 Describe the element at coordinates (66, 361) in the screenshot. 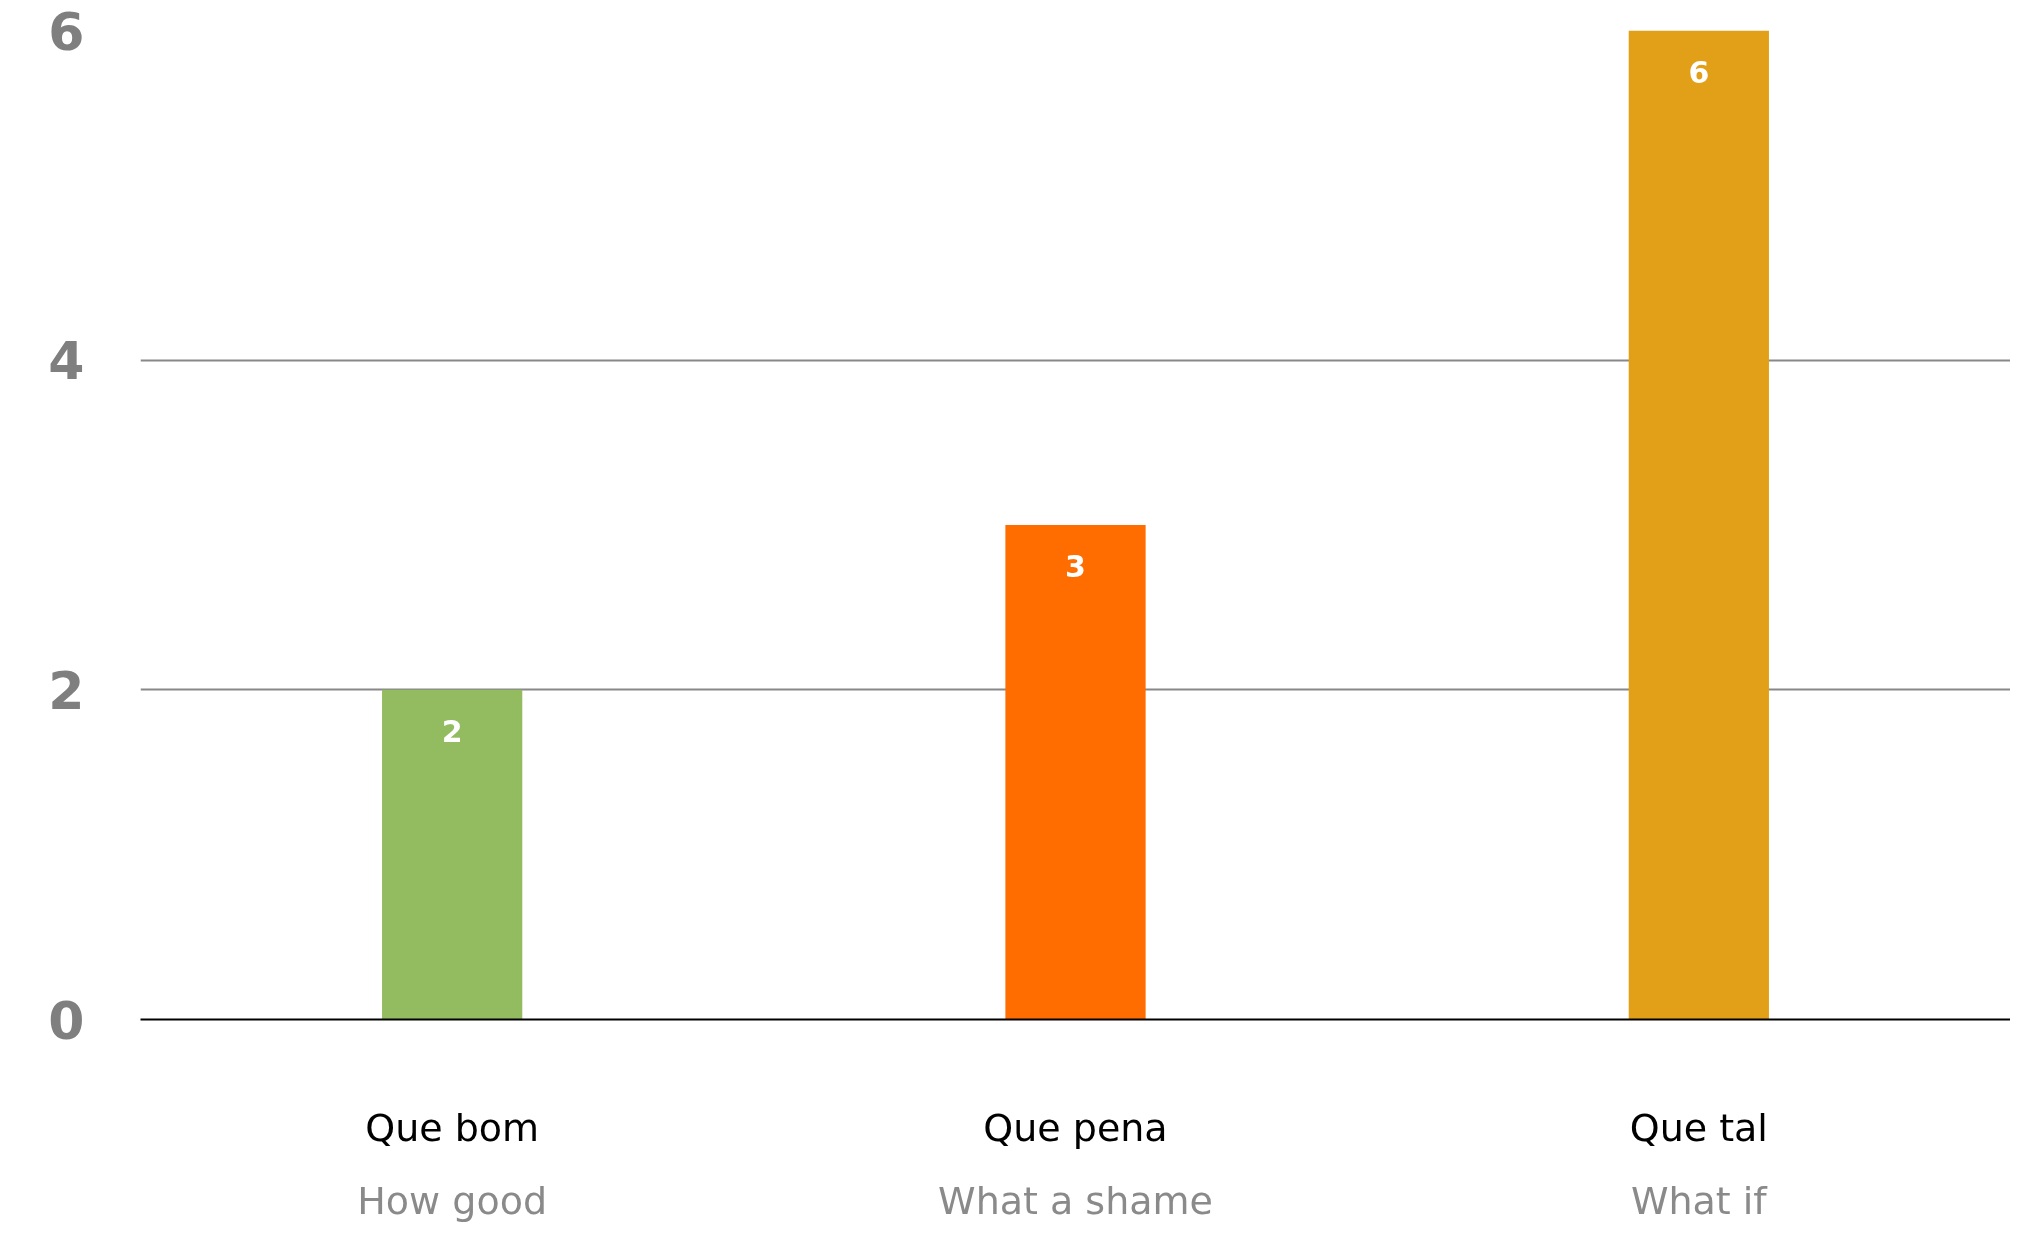

I see `y-tick-label: 4` at that location.